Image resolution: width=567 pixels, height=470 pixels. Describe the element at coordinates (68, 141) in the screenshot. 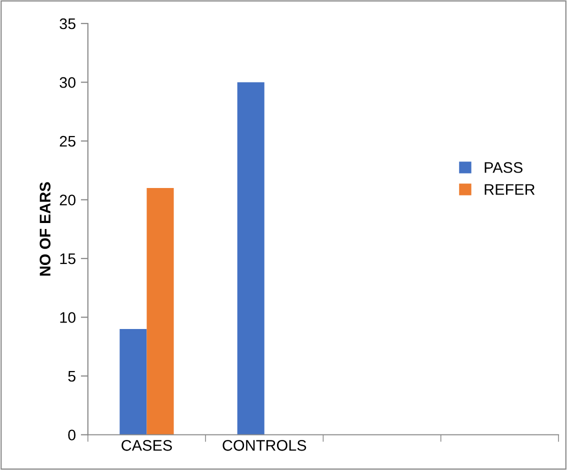

I see `y-tick-label: 25` at that location.